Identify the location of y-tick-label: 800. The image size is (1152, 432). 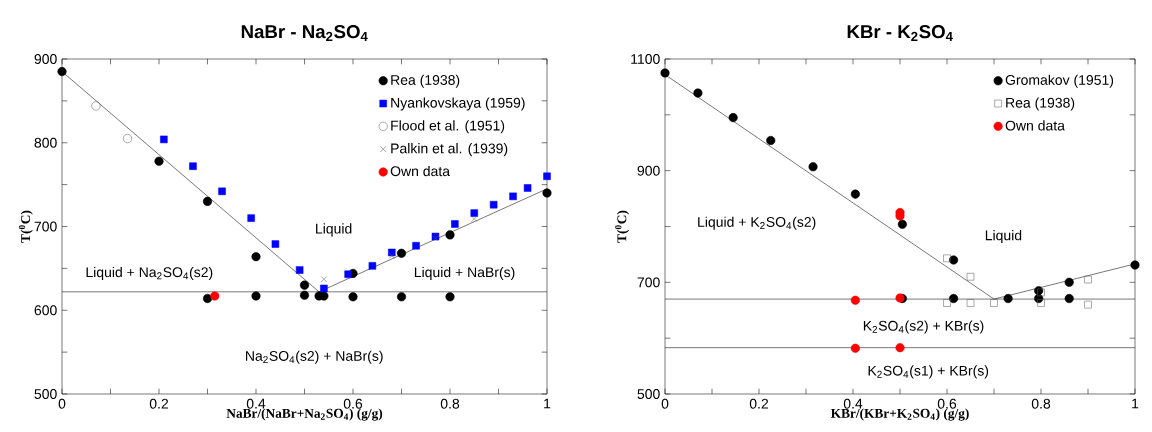
(45, 142).